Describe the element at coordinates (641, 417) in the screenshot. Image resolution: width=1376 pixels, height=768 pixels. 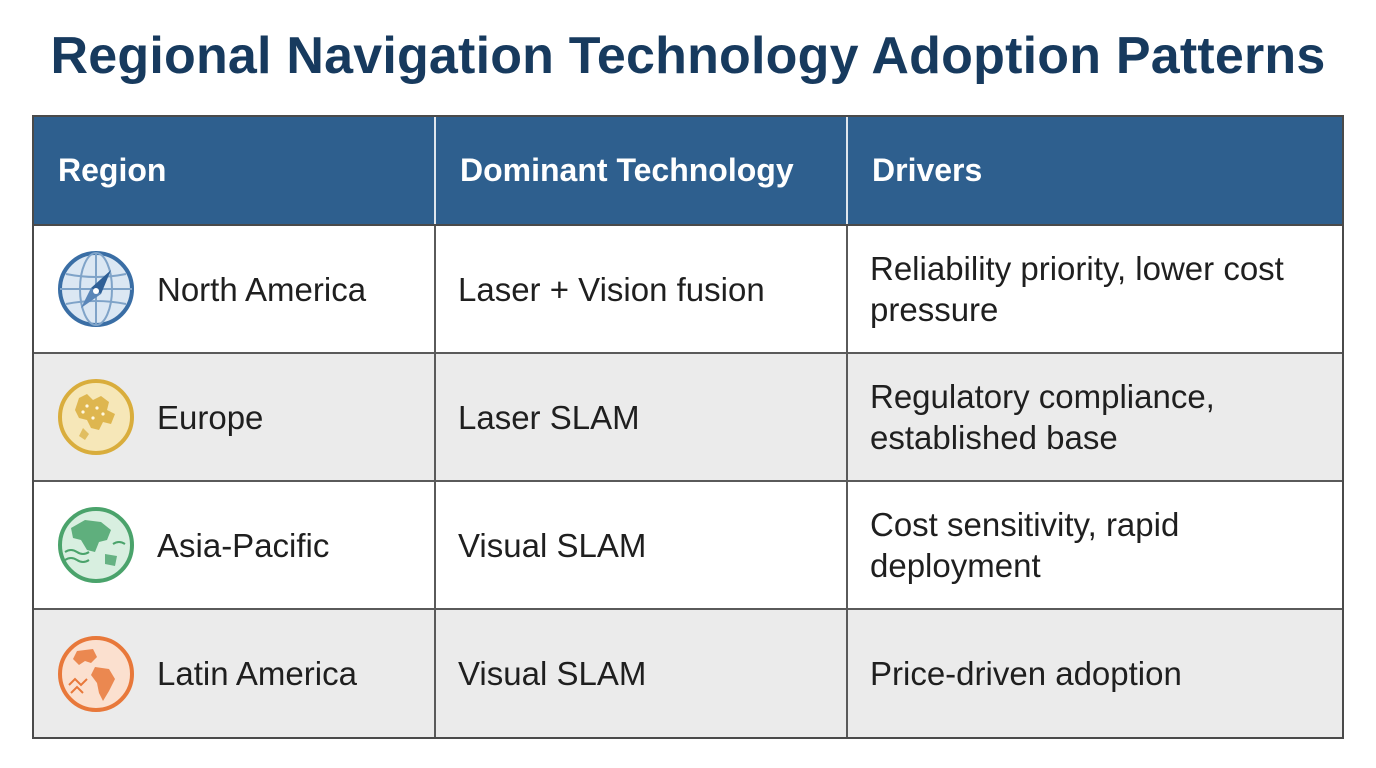
I see `technology-cell: Laser SLAM` at that location.